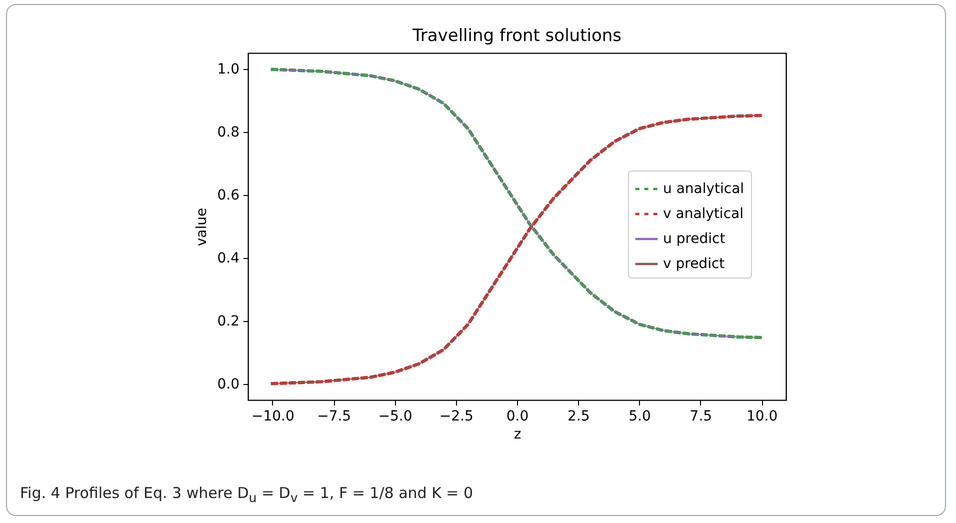 The image size is (956, 523). What do you see at coordinates (228, 195) in the screenshot?
I see `y-tick-label: 0.6` at bounding box center [228, 195].